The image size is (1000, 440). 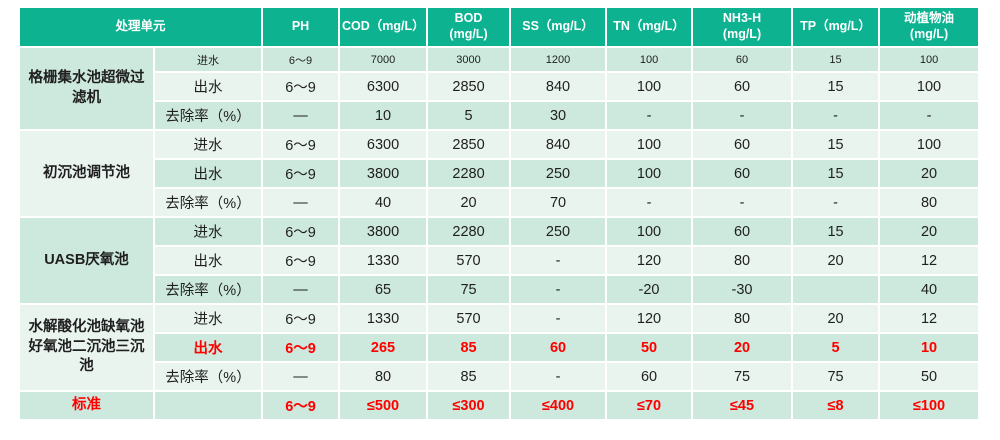 What do you see at coordinates (86, 260) in the screenshot?
I see `unit-name: UASB厌氧池` at bounding box center [86, 260].